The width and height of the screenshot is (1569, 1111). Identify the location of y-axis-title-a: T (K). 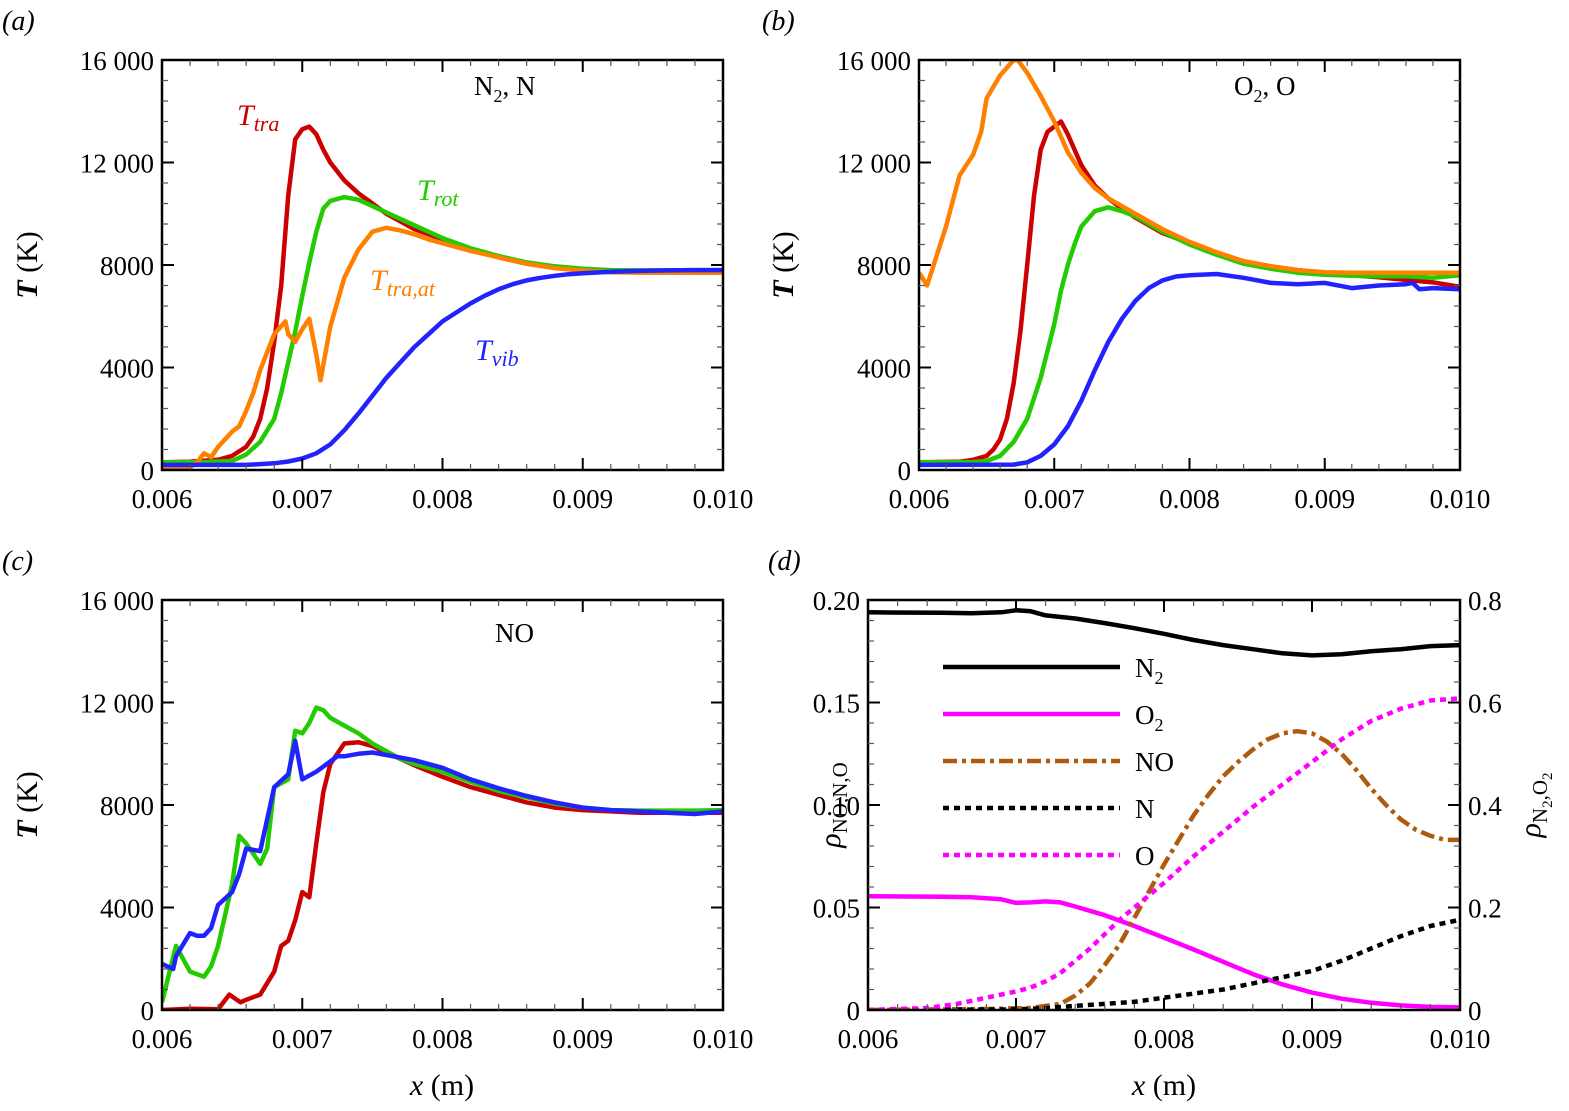
(27, 264).